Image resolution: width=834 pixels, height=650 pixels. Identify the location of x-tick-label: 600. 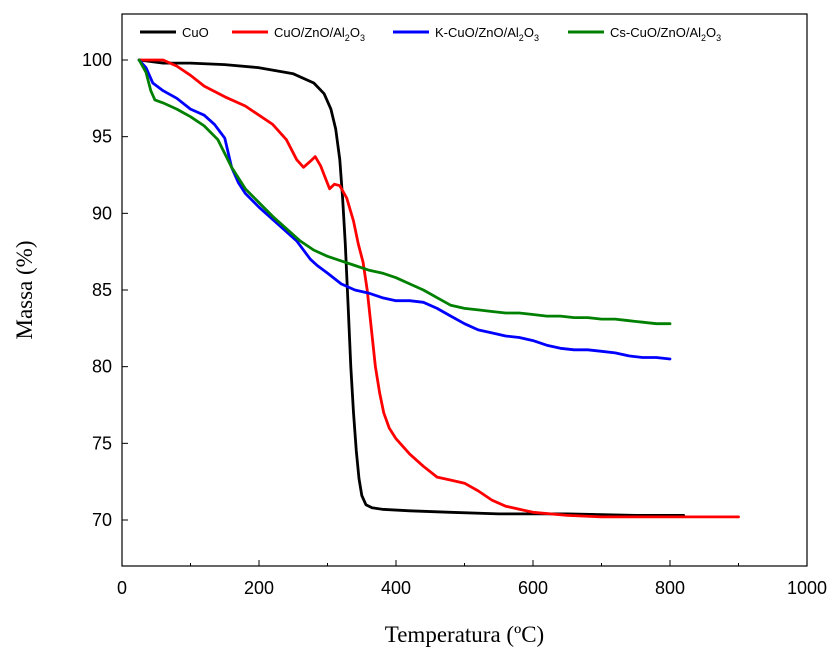
(533, 588).